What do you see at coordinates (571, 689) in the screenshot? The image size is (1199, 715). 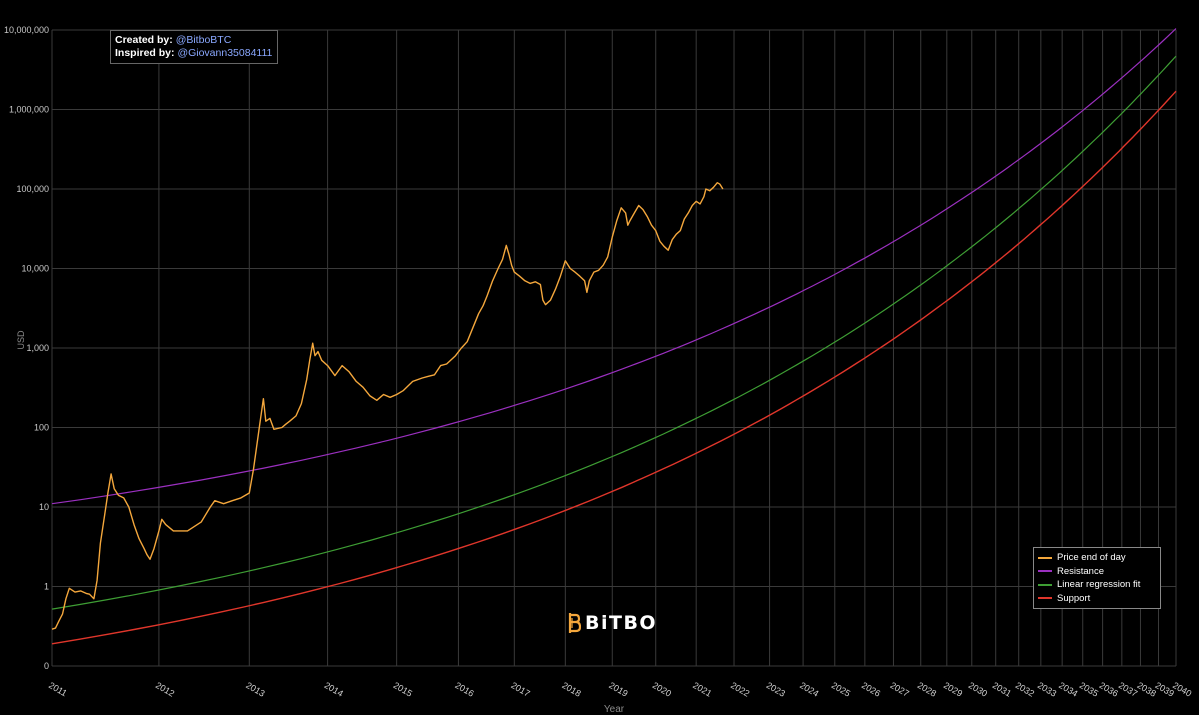 I see `x-tick-label: 2018` at bounding box center [571, 689].